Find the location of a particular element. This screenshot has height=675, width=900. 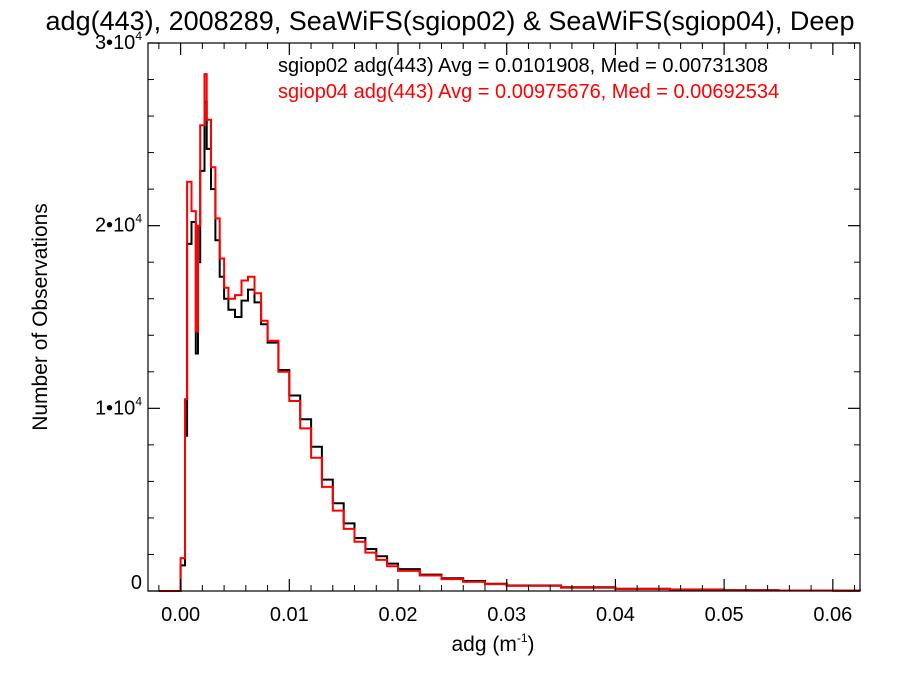

y-tick-label: 0 is located at coordinates (136, 583).